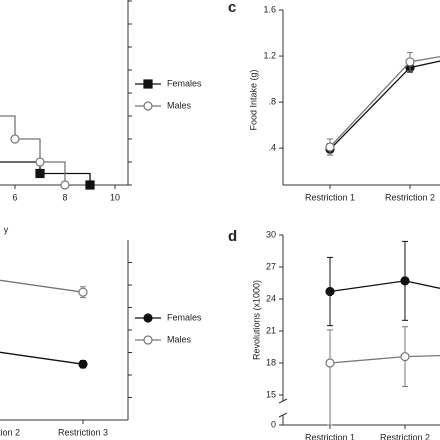 The image size is (440, 440). What do you see at coordinates (64, 197) in the screenshot?
I see `x-tick-label: 8` at bounding box center [64, 197].